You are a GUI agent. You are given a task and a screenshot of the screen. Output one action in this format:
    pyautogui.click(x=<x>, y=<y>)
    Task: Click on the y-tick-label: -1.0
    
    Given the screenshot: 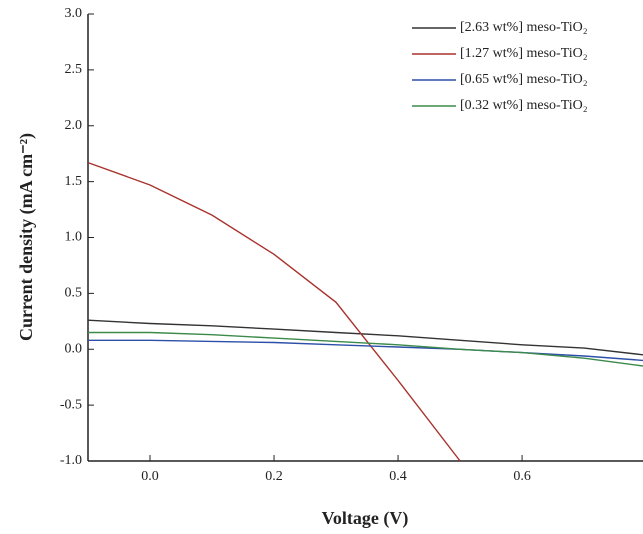 What is the action you would take?
    pyautogui.click(x=71, y=460)
    